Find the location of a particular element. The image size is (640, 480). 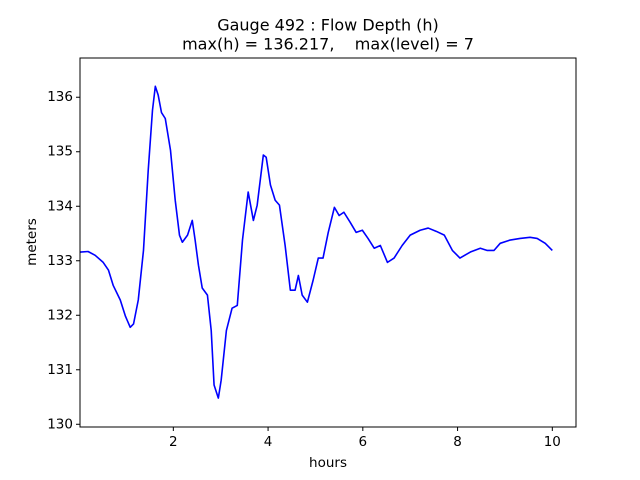

x-tick-label: 2 is located at coordinates (173, 442).